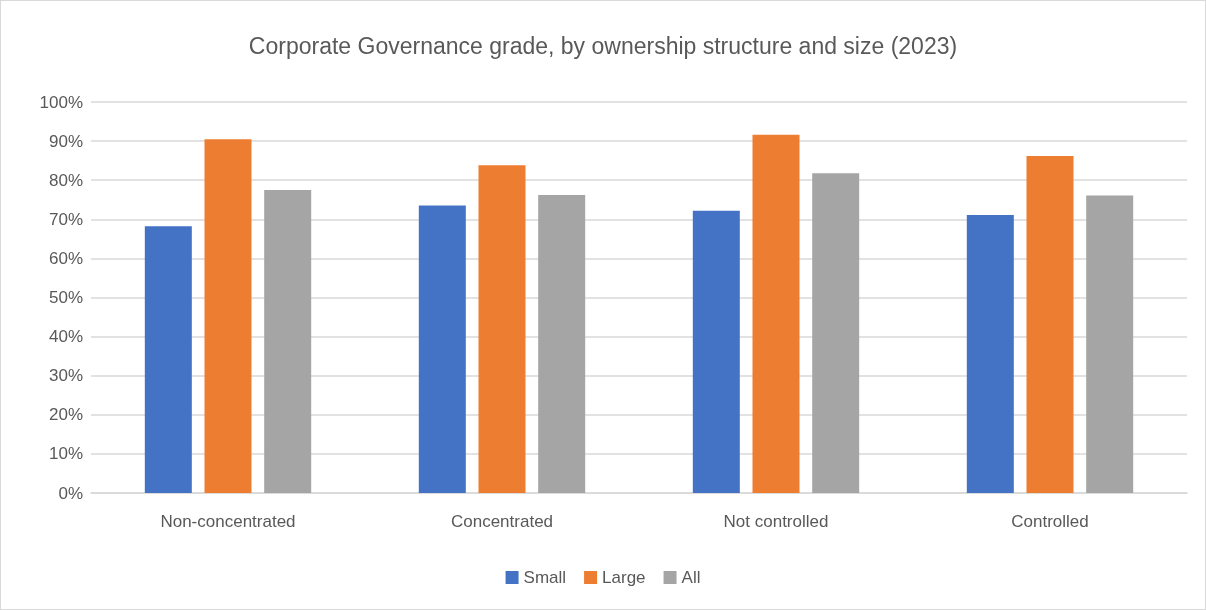  Describe the element at coordinates (65, 337) in the screenshot. I see `y-tick-label: 40%` at that location.